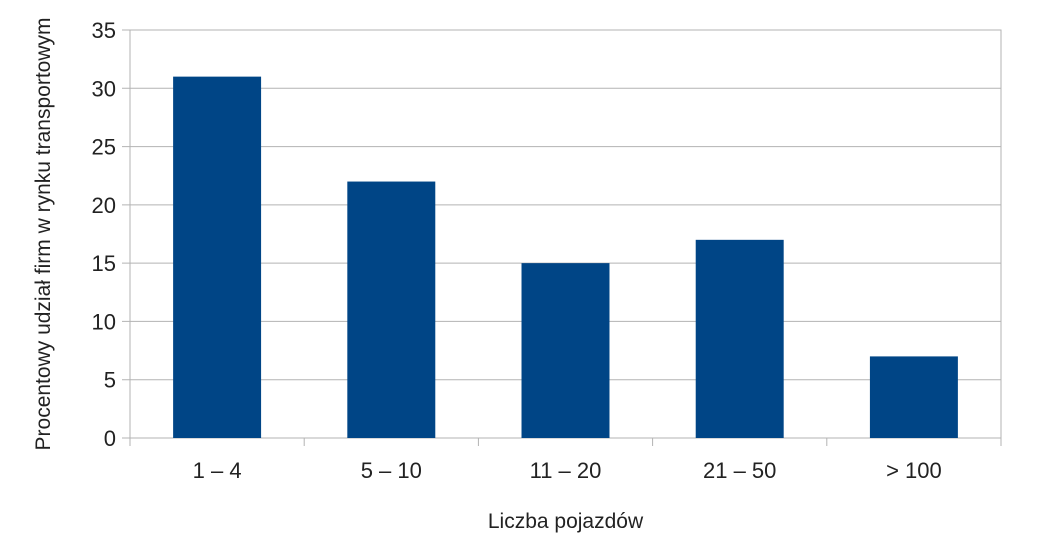  What do you see at coordinates (739, 470) in the screenshot?
I see `x-tick-label: 21 – 50` at bounding box center [739, 470].